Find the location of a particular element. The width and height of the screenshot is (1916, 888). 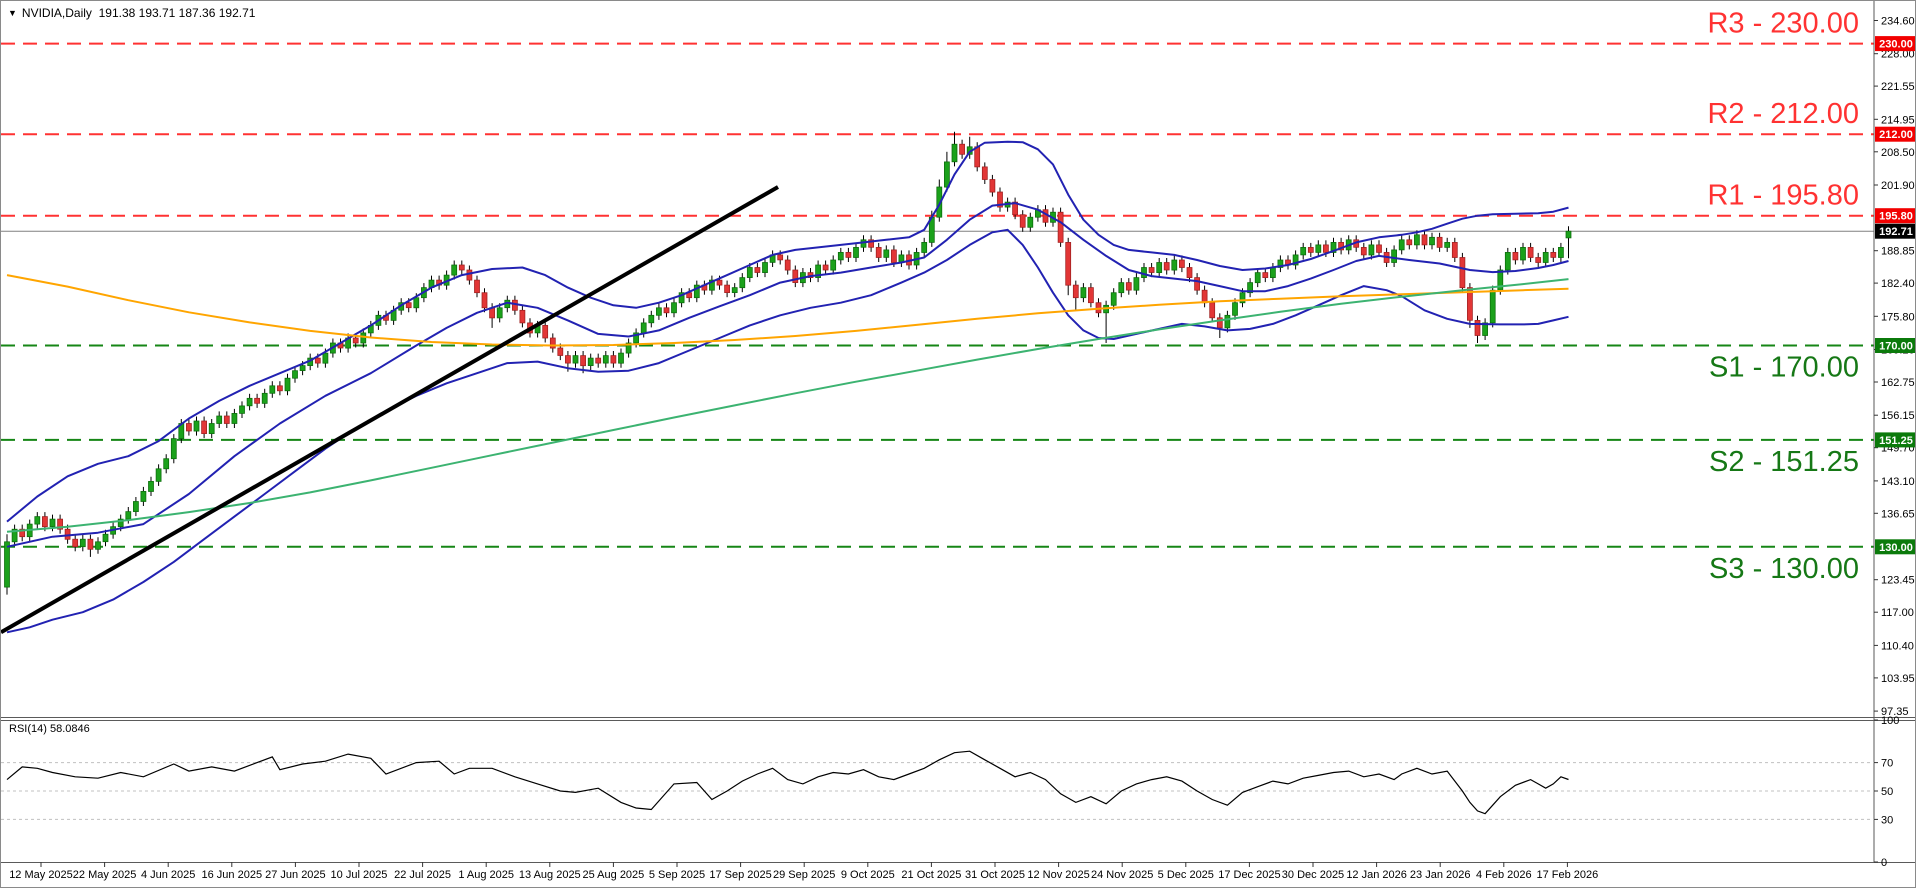

level-label-r1: R1 - 195.80 is located at coordinates (1783, 196).